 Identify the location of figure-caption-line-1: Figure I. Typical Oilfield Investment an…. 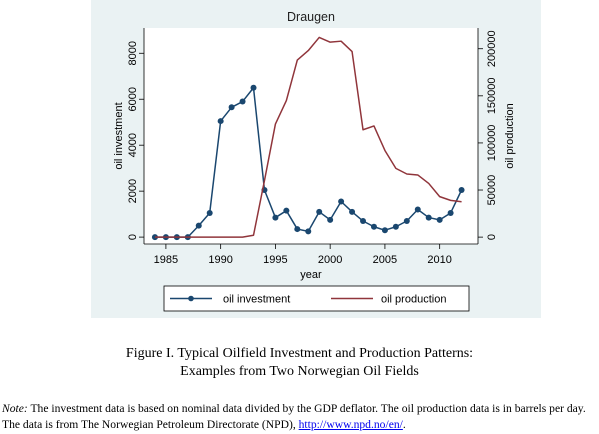
(299, 353).